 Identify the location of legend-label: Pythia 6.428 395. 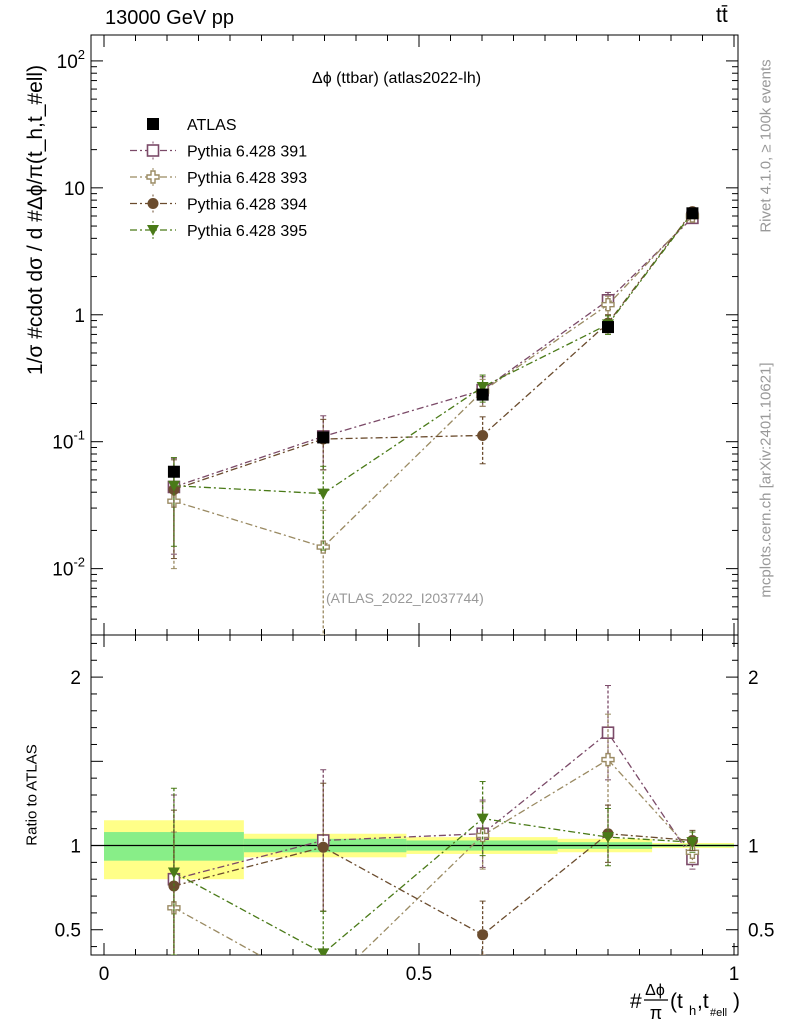
(247, 231).